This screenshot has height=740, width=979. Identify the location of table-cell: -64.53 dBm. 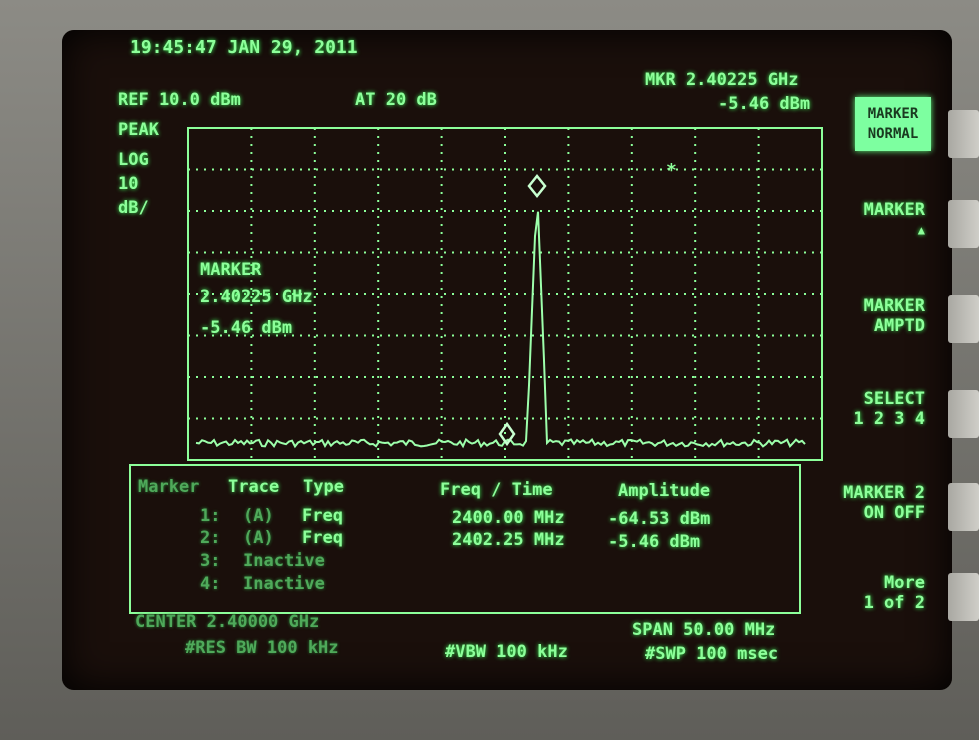
(659, 519).